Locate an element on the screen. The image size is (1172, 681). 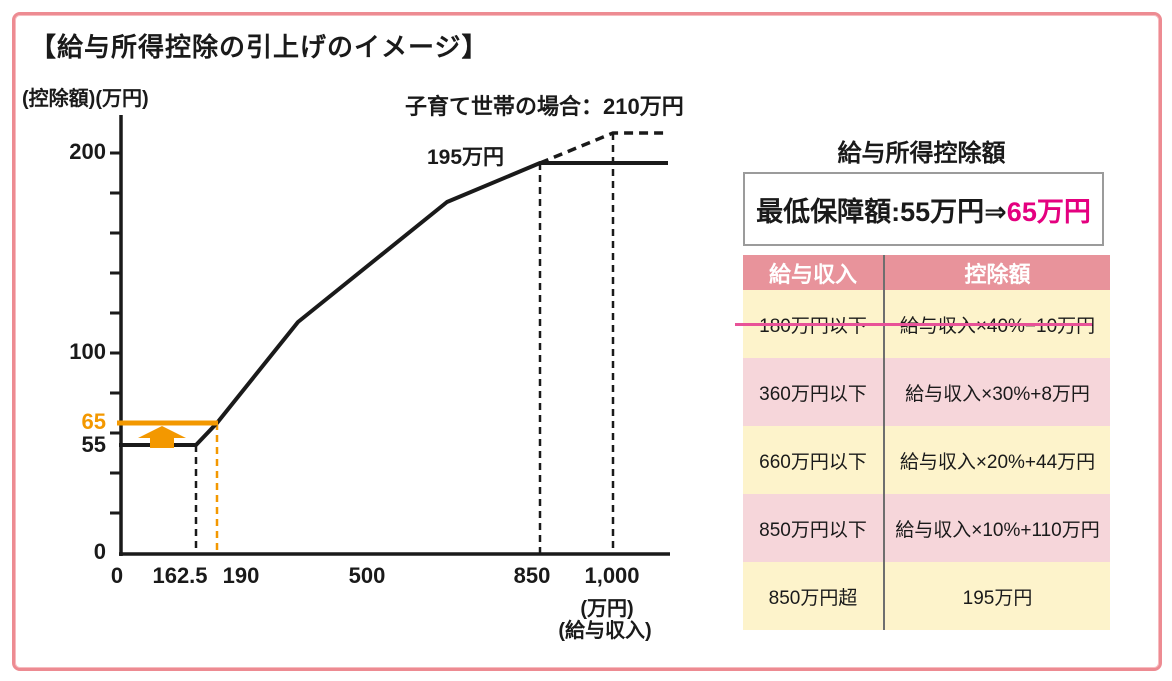
childcare-dashed-line is located at coordinates (603, 148).